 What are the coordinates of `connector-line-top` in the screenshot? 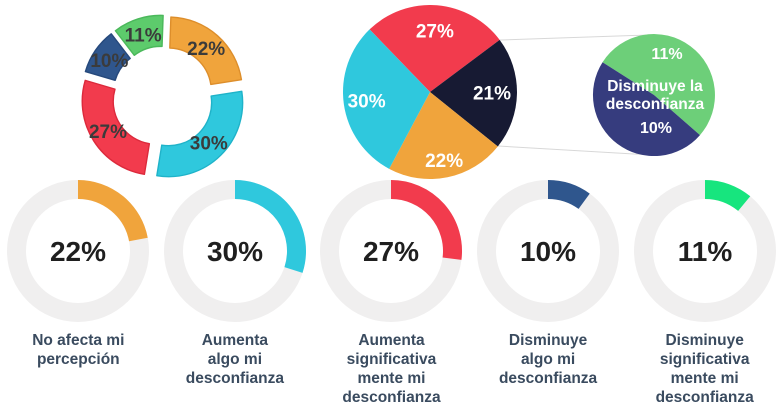 It's located at (574, 37).